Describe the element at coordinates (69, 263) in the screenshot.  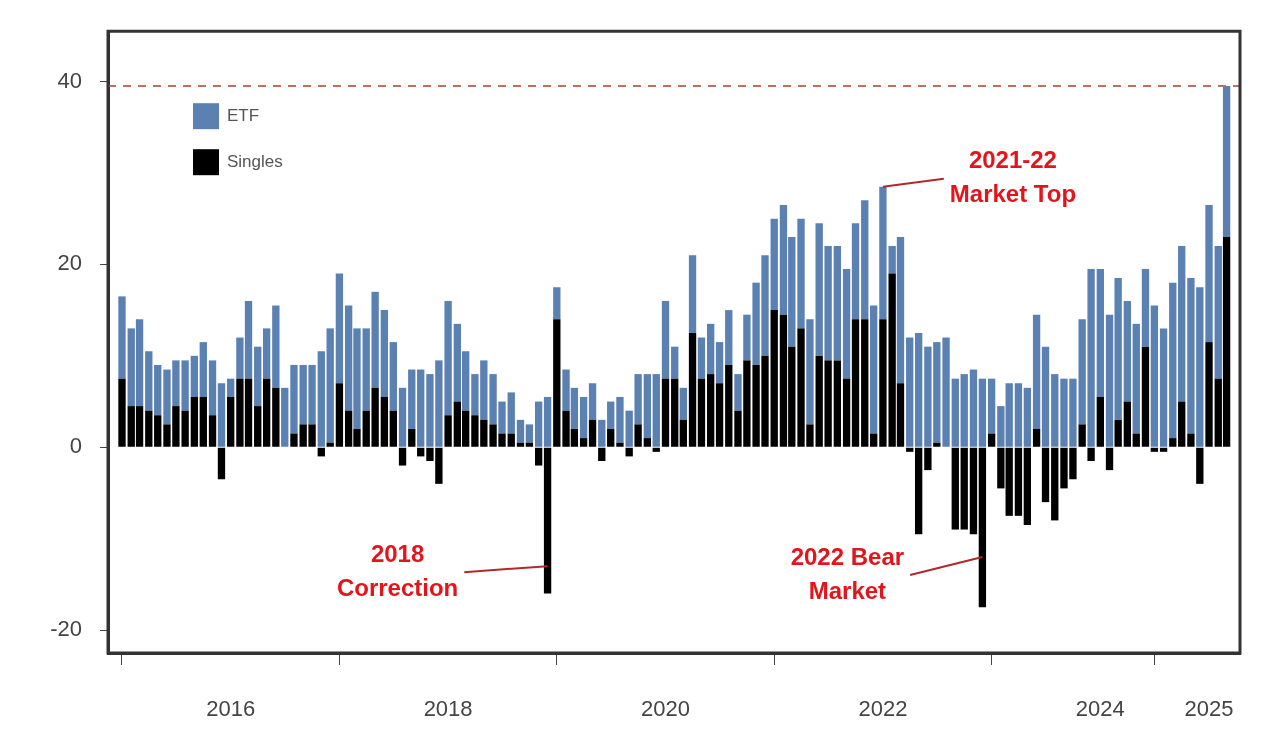
I see `y-tick-label: 20` at that location.